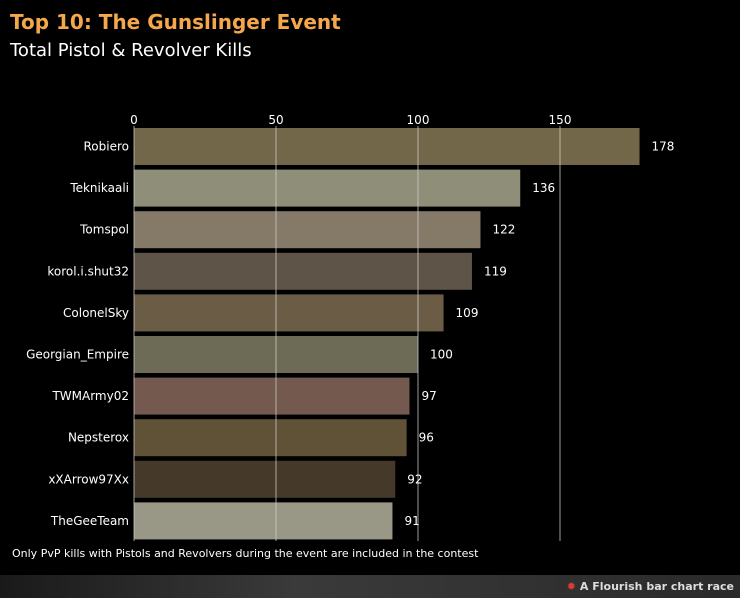 This screenshot has height=598, width=740. What do you see at coordinates (175, 22) in the screenshot?
I see `chart-title: Top 10: The Gunslinger Event` at bounding box center [175, 22].